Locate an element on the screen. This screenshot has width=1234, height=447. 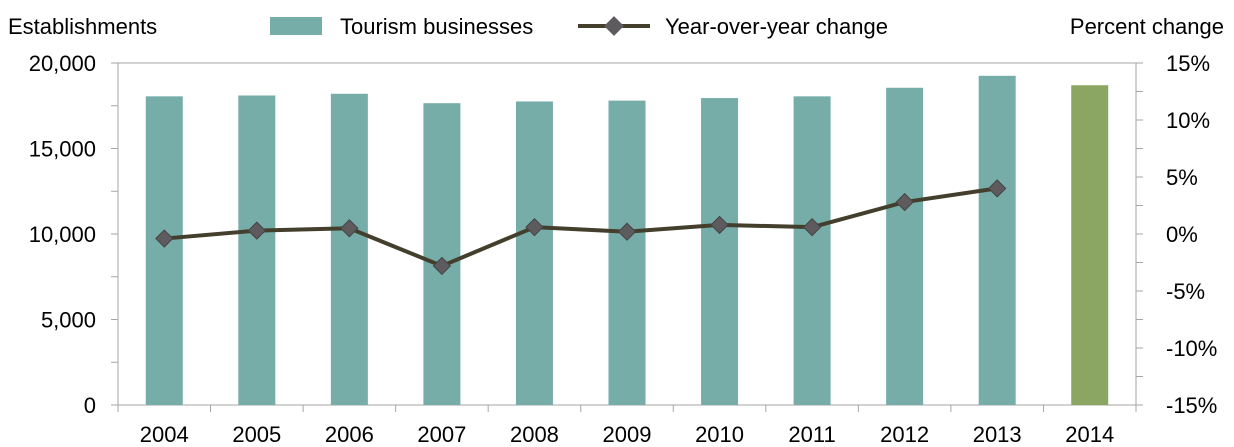
x-tick-label: 2013 is located at coordinates (997, 434).